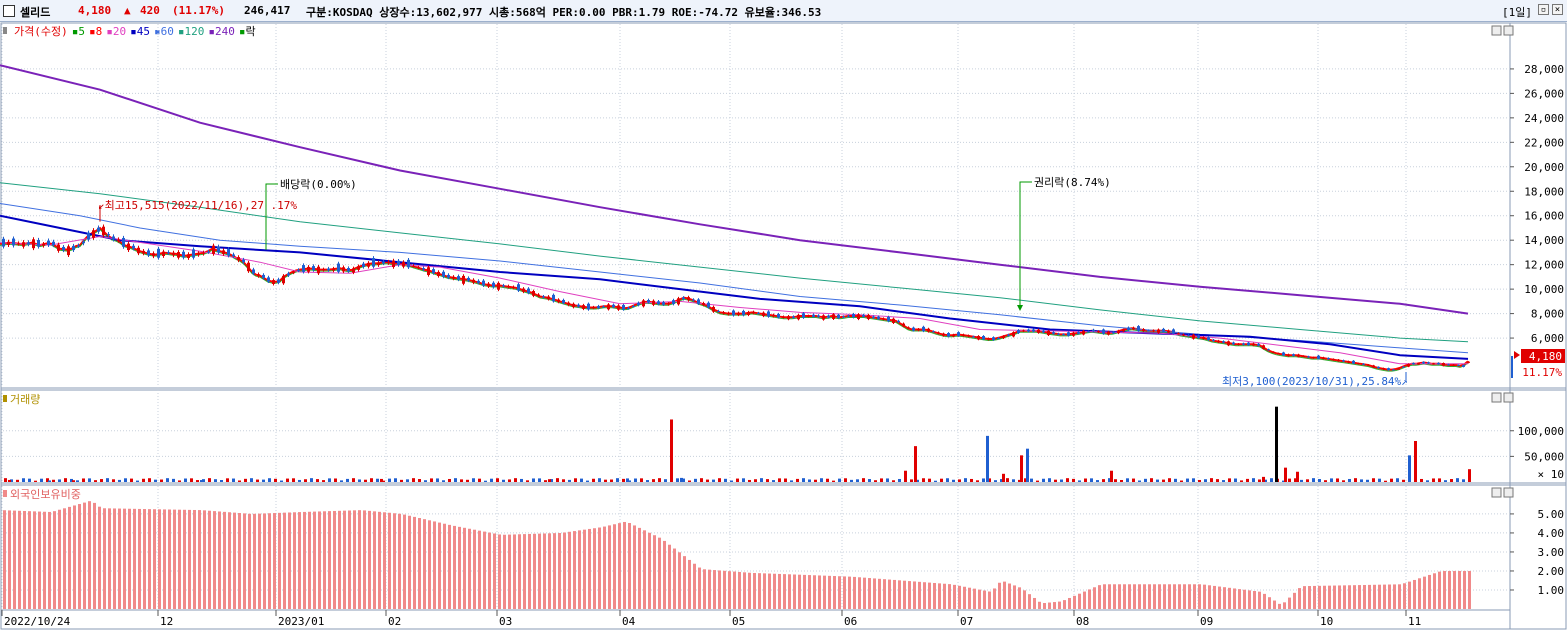 This screenshot has width=1567, height=630. What do you see at coordinates (1551, 552) in the screenshot?
I see `foreign-tick-label: 3.00` at bounding box center [1551, 552].